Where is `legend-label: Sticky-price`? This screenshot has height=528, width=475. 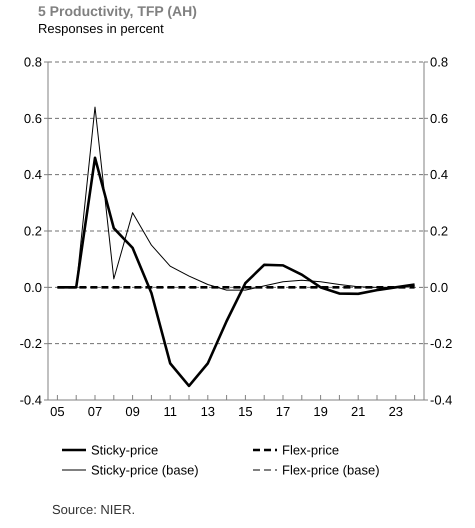
legend-label: Sticky-price is located at coordinates (124, 450).